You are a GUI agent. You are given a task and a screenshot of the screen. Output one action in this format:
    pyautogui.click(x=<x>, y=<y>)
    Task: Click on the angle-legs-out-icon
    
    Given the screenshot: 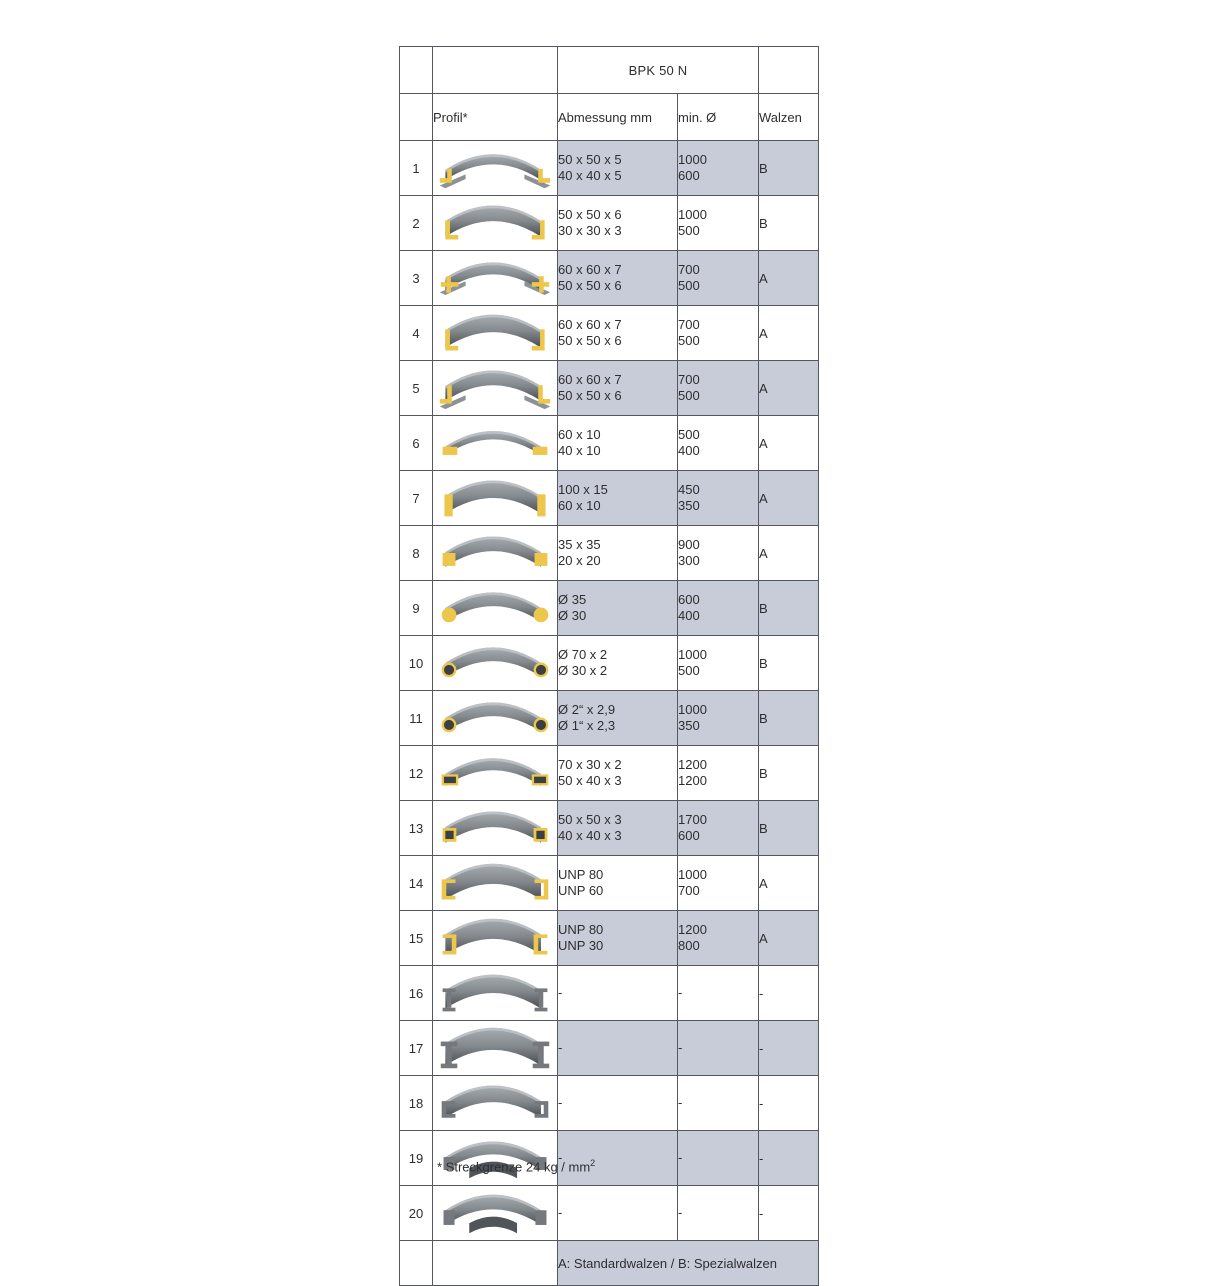 What is the action you would take?
    pyautogui.click(x=495, y=171)
    